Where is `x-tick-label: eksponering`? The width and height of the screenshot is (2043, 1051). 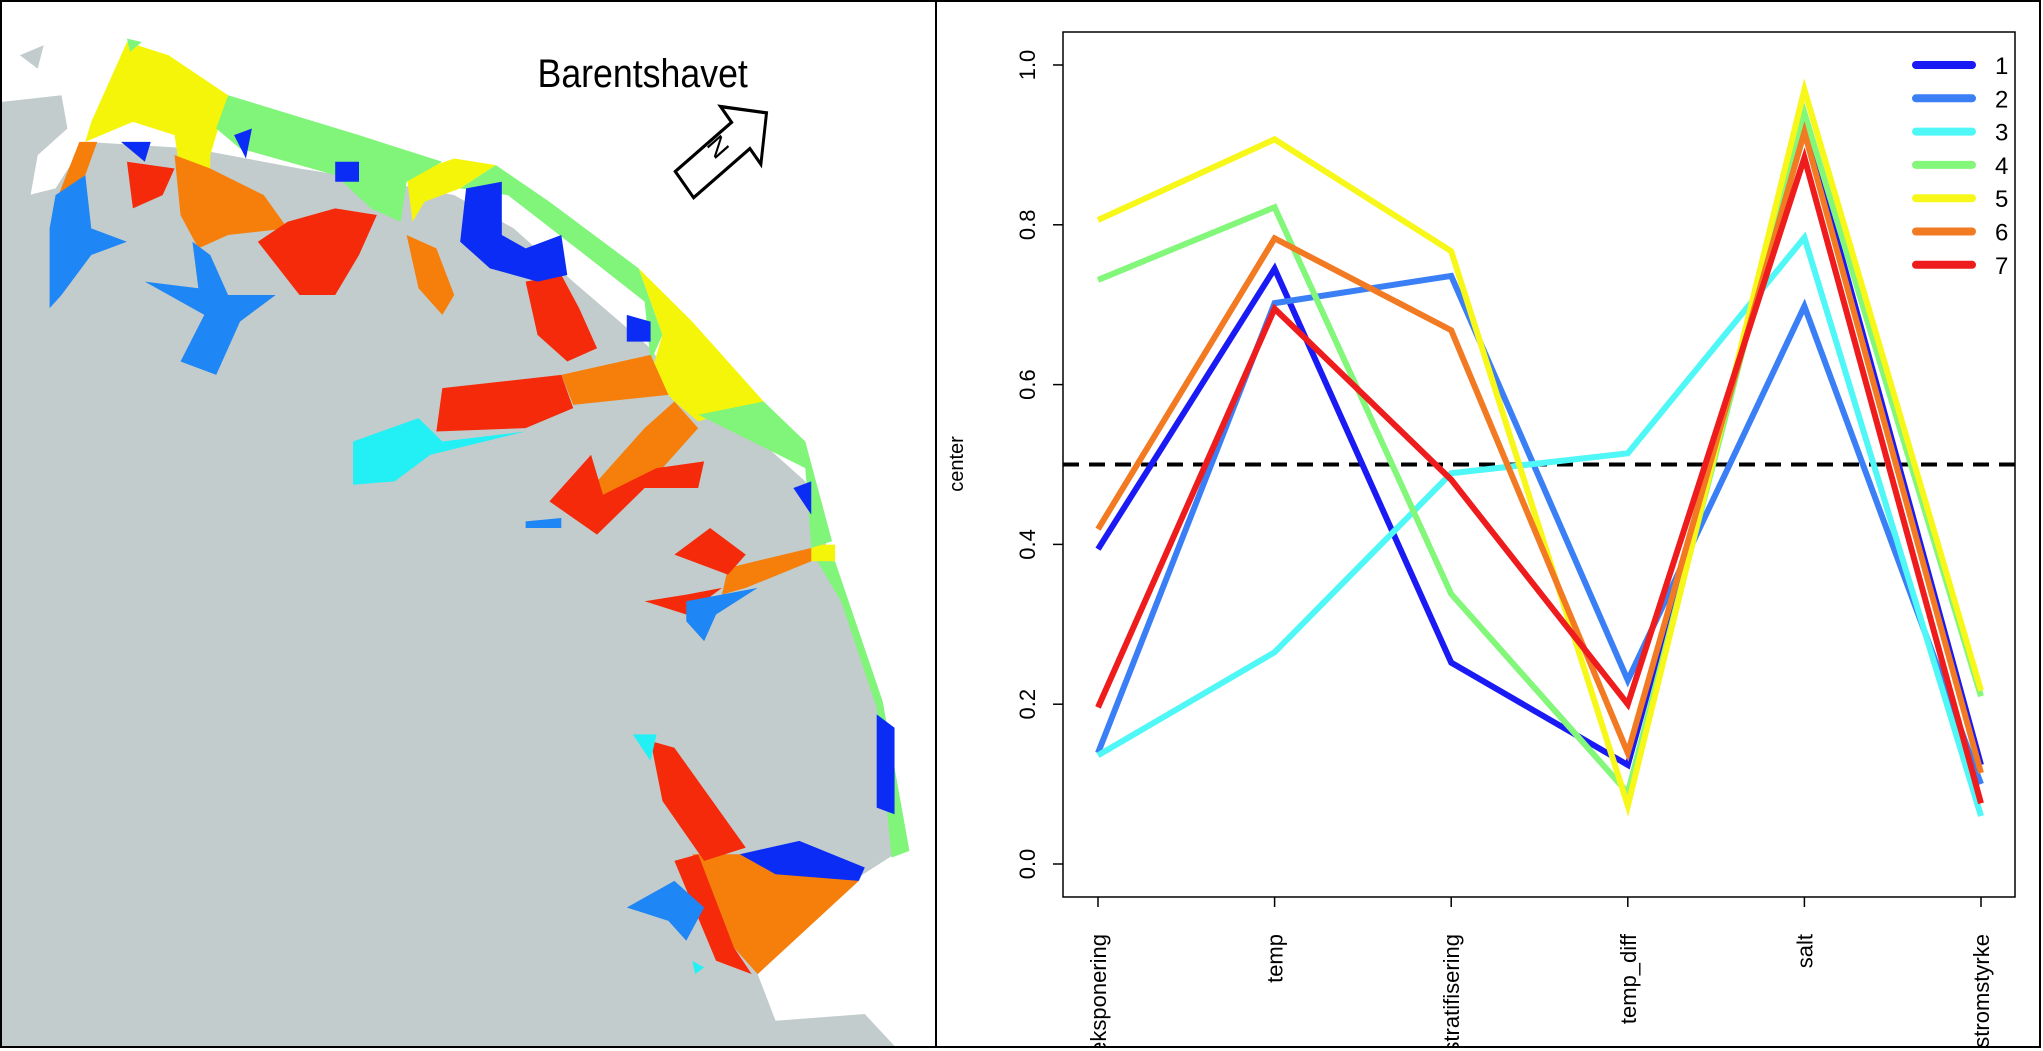 x-tick-label: eksponering is located at coordinates (1098, 990).